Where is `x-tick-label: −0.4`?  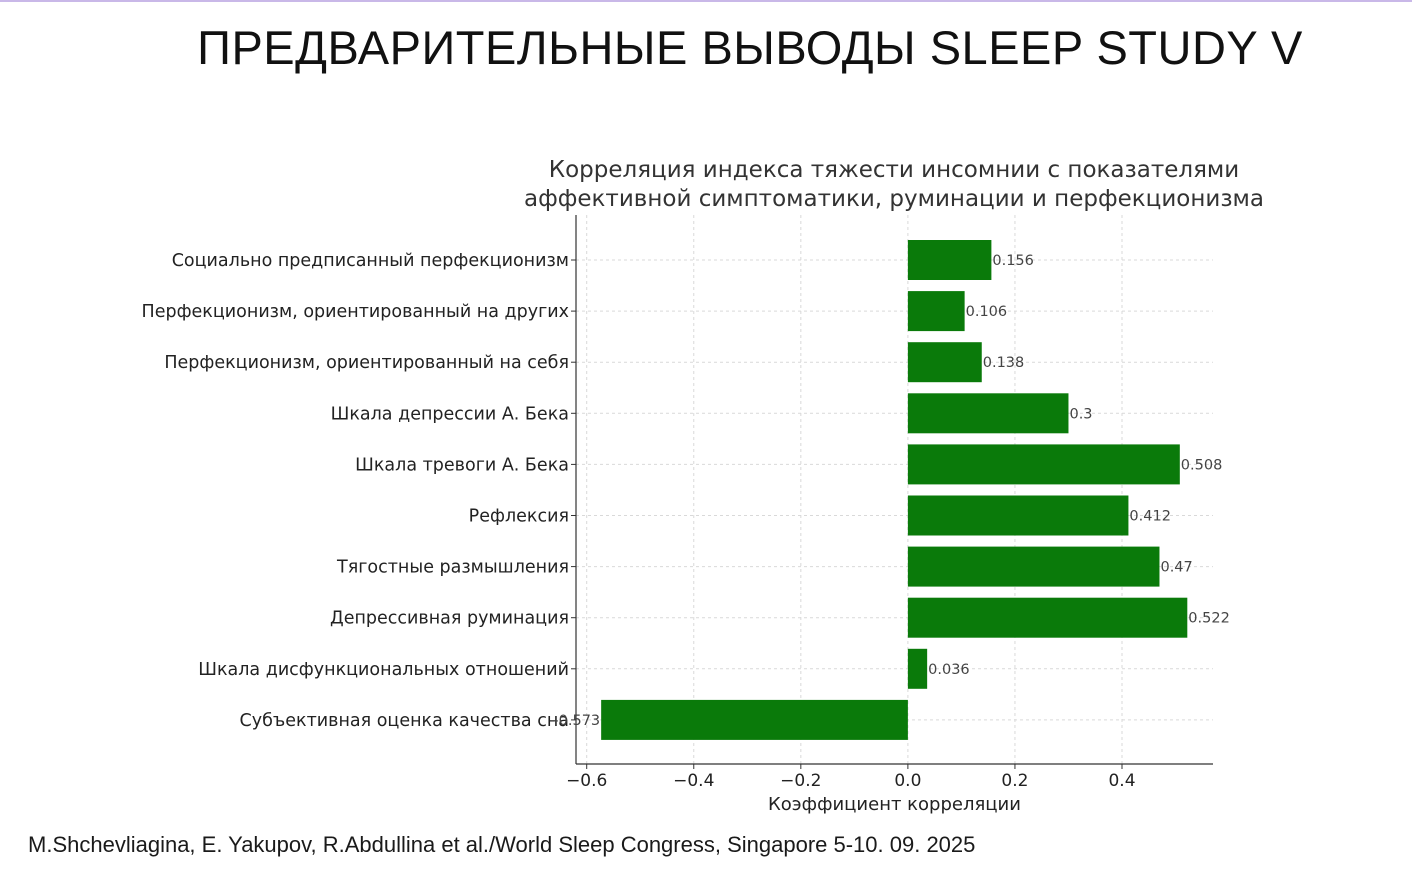
x-tick-label: −0.4 is located at coordinates (693, 781).